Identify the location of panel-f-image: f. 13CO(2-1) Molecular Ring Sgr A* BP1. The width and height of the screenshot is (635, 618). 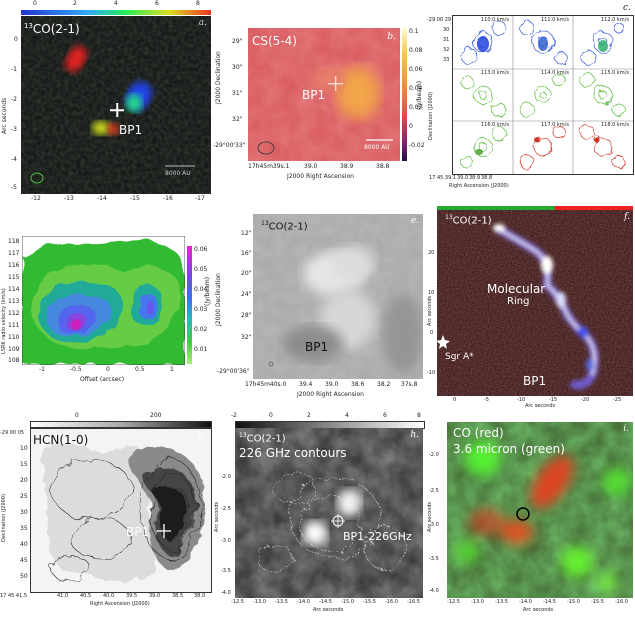
(535, 303).